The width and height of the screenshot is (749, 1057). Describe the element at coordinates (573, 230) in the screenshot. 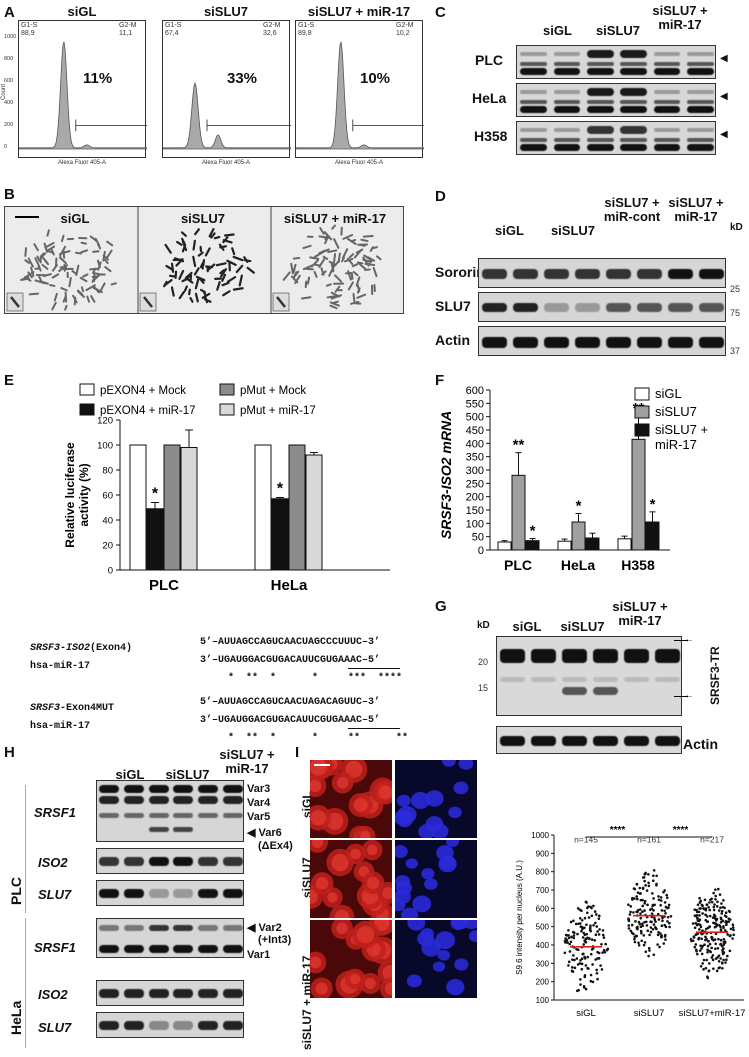

I see `d-header-2: siSLU7` at that location.